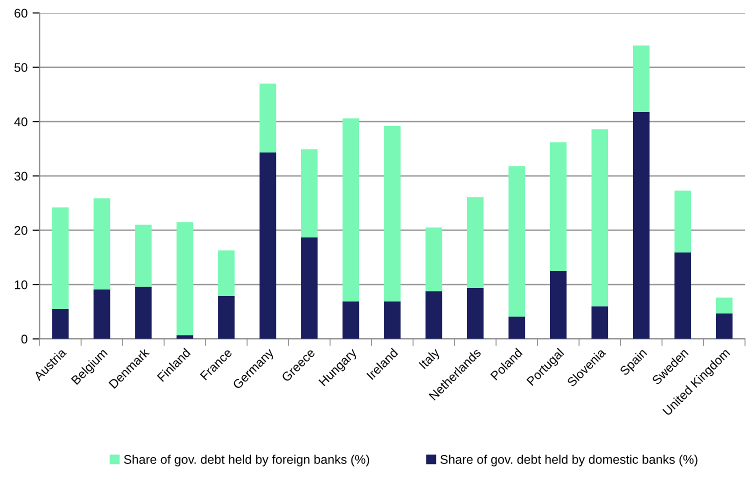  Describe the element at coordinates (21, 121) in the screenshot. I see `y-tick-label: 40` at that location.